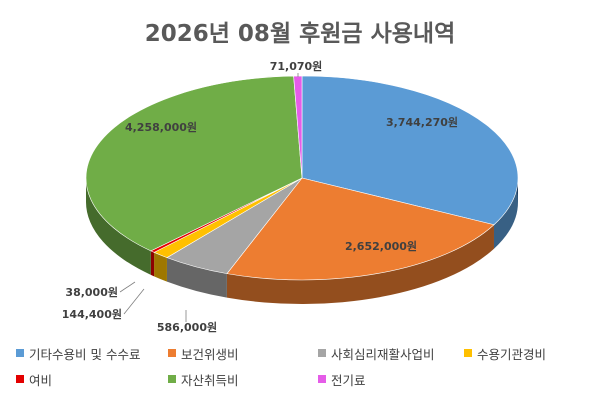  I want to click on legend-item-자산취득비: 자산취득비, so click(243, 379).